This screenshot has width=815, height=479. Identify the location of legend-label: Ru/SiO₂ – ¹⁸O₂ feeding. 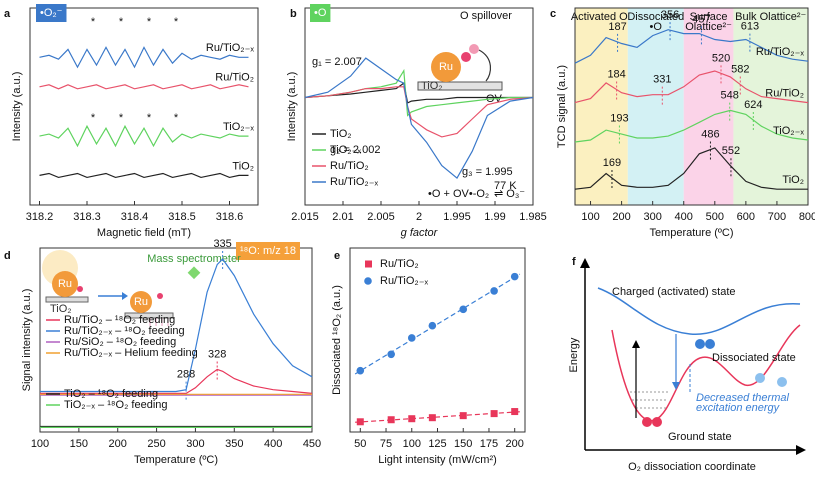
(120, 342).